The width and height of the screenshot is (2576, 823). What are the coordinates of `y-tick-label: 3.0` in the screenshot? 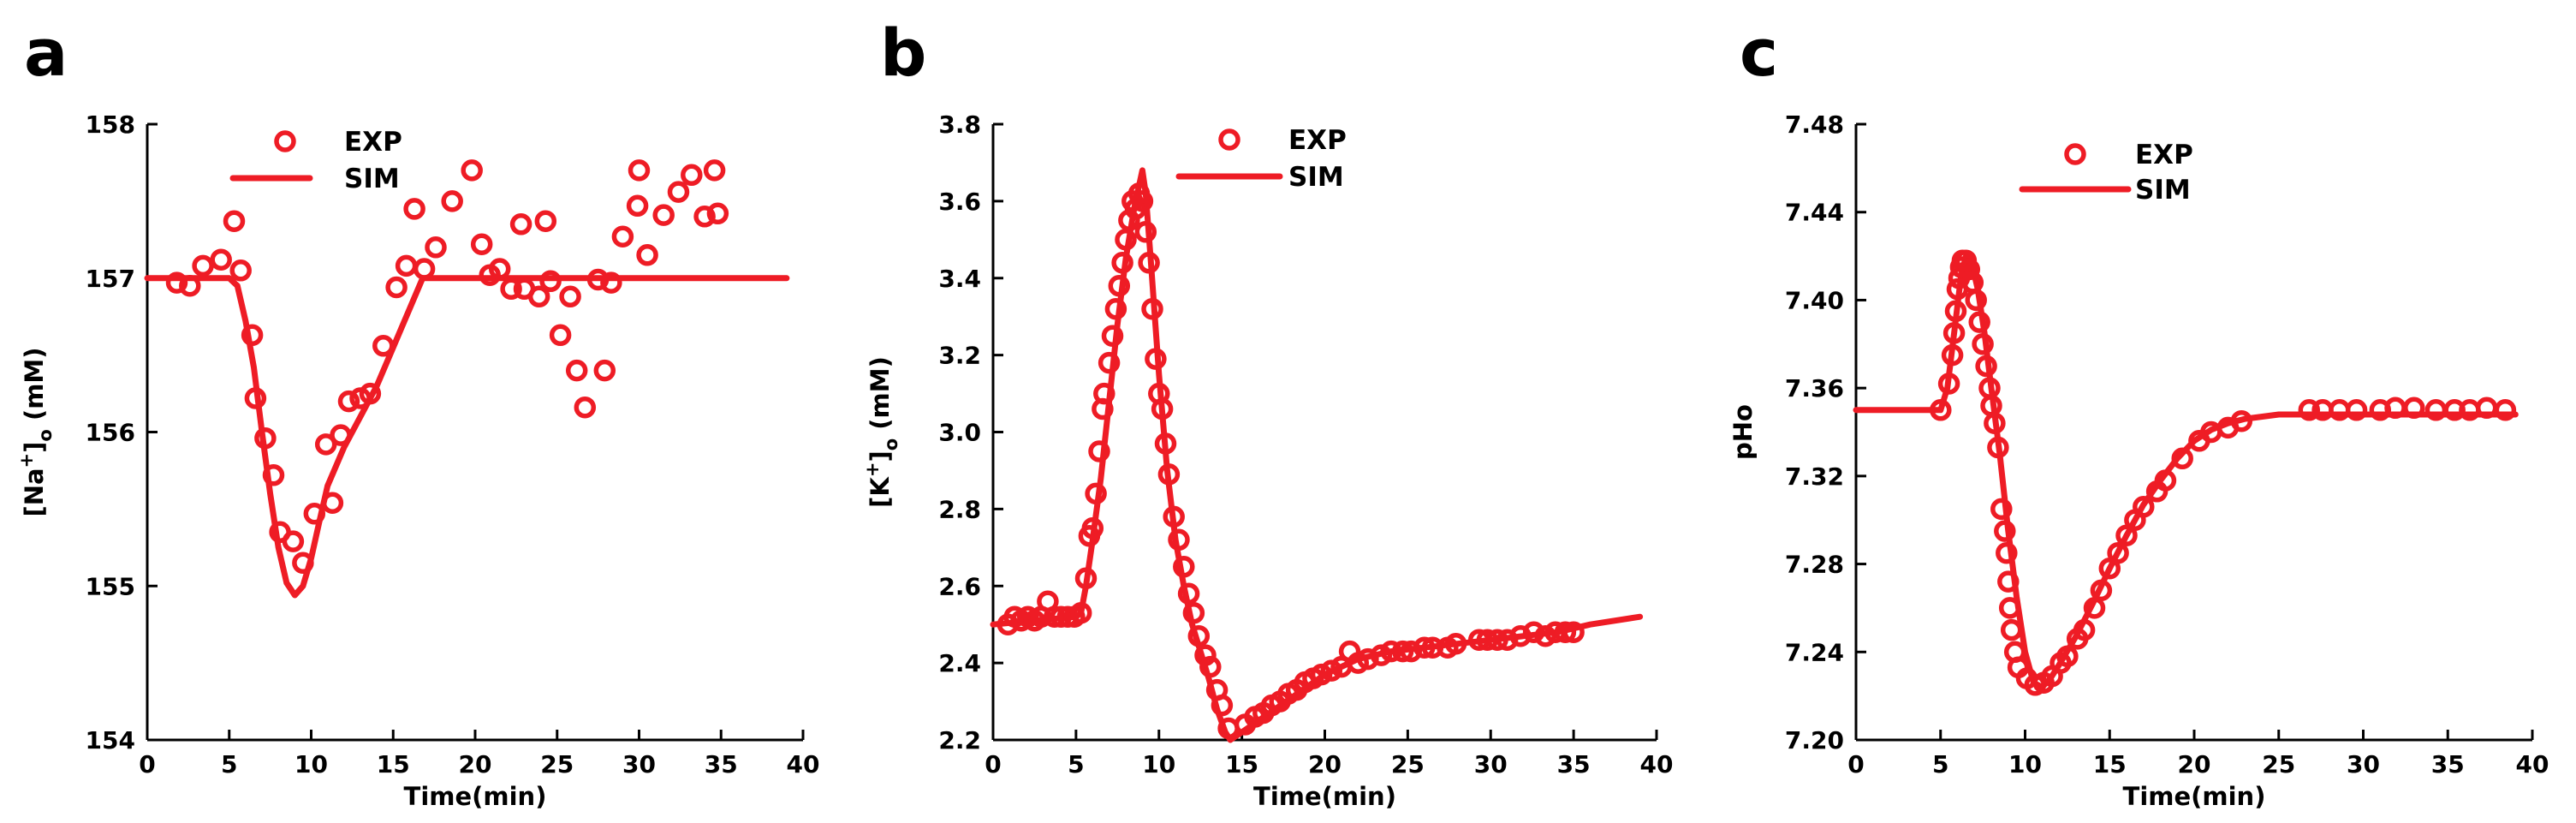 It's located at (960, 433).